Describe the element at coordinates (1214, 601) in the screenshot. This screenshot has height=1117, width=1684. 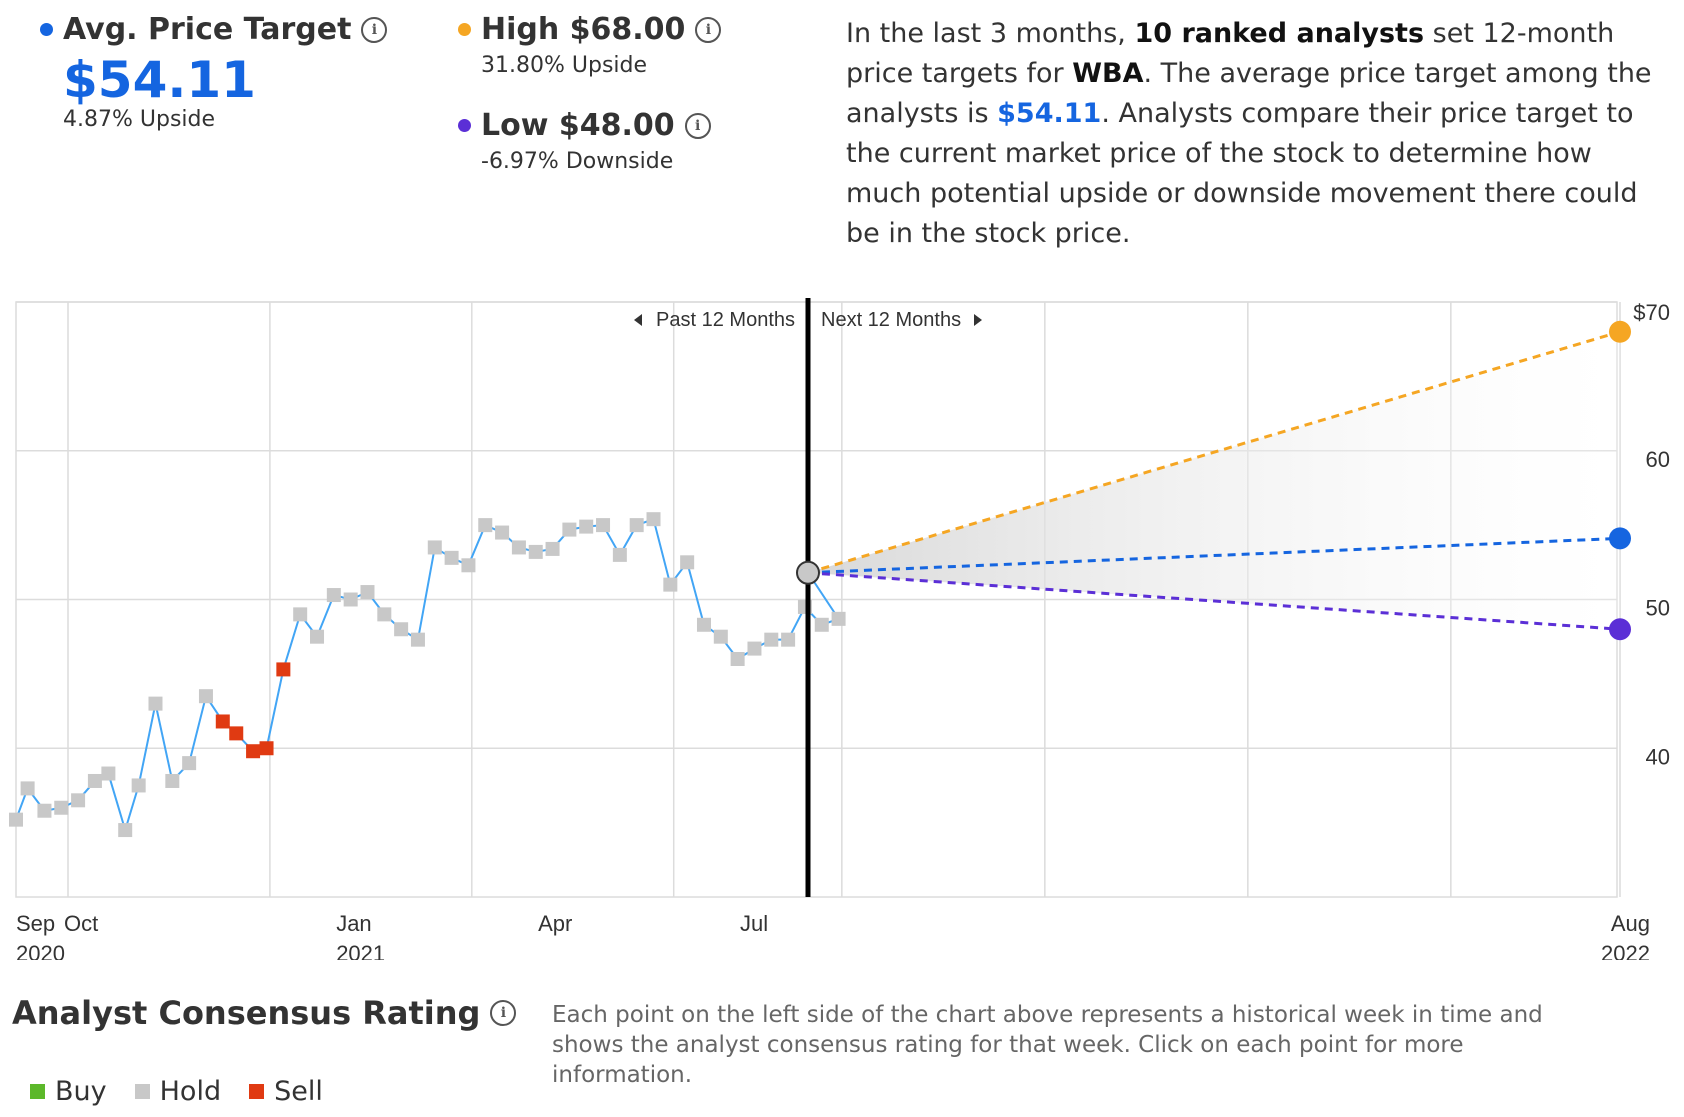
I see `low-target-line` at that location.